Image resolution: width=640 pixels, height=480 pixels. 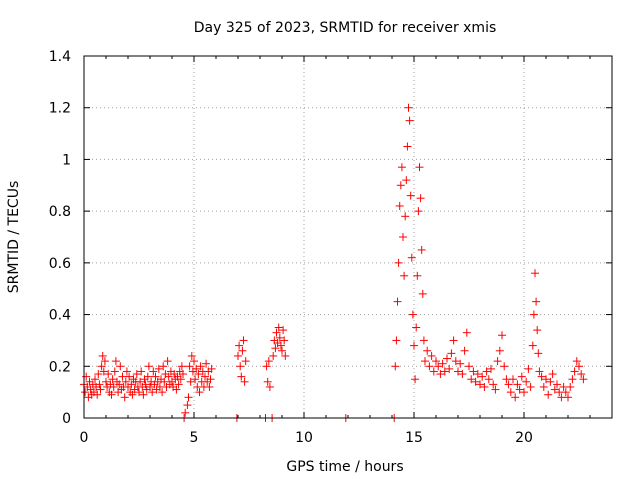 I want to click on y-tick-label: 0.4, so click(x=60, y=316).